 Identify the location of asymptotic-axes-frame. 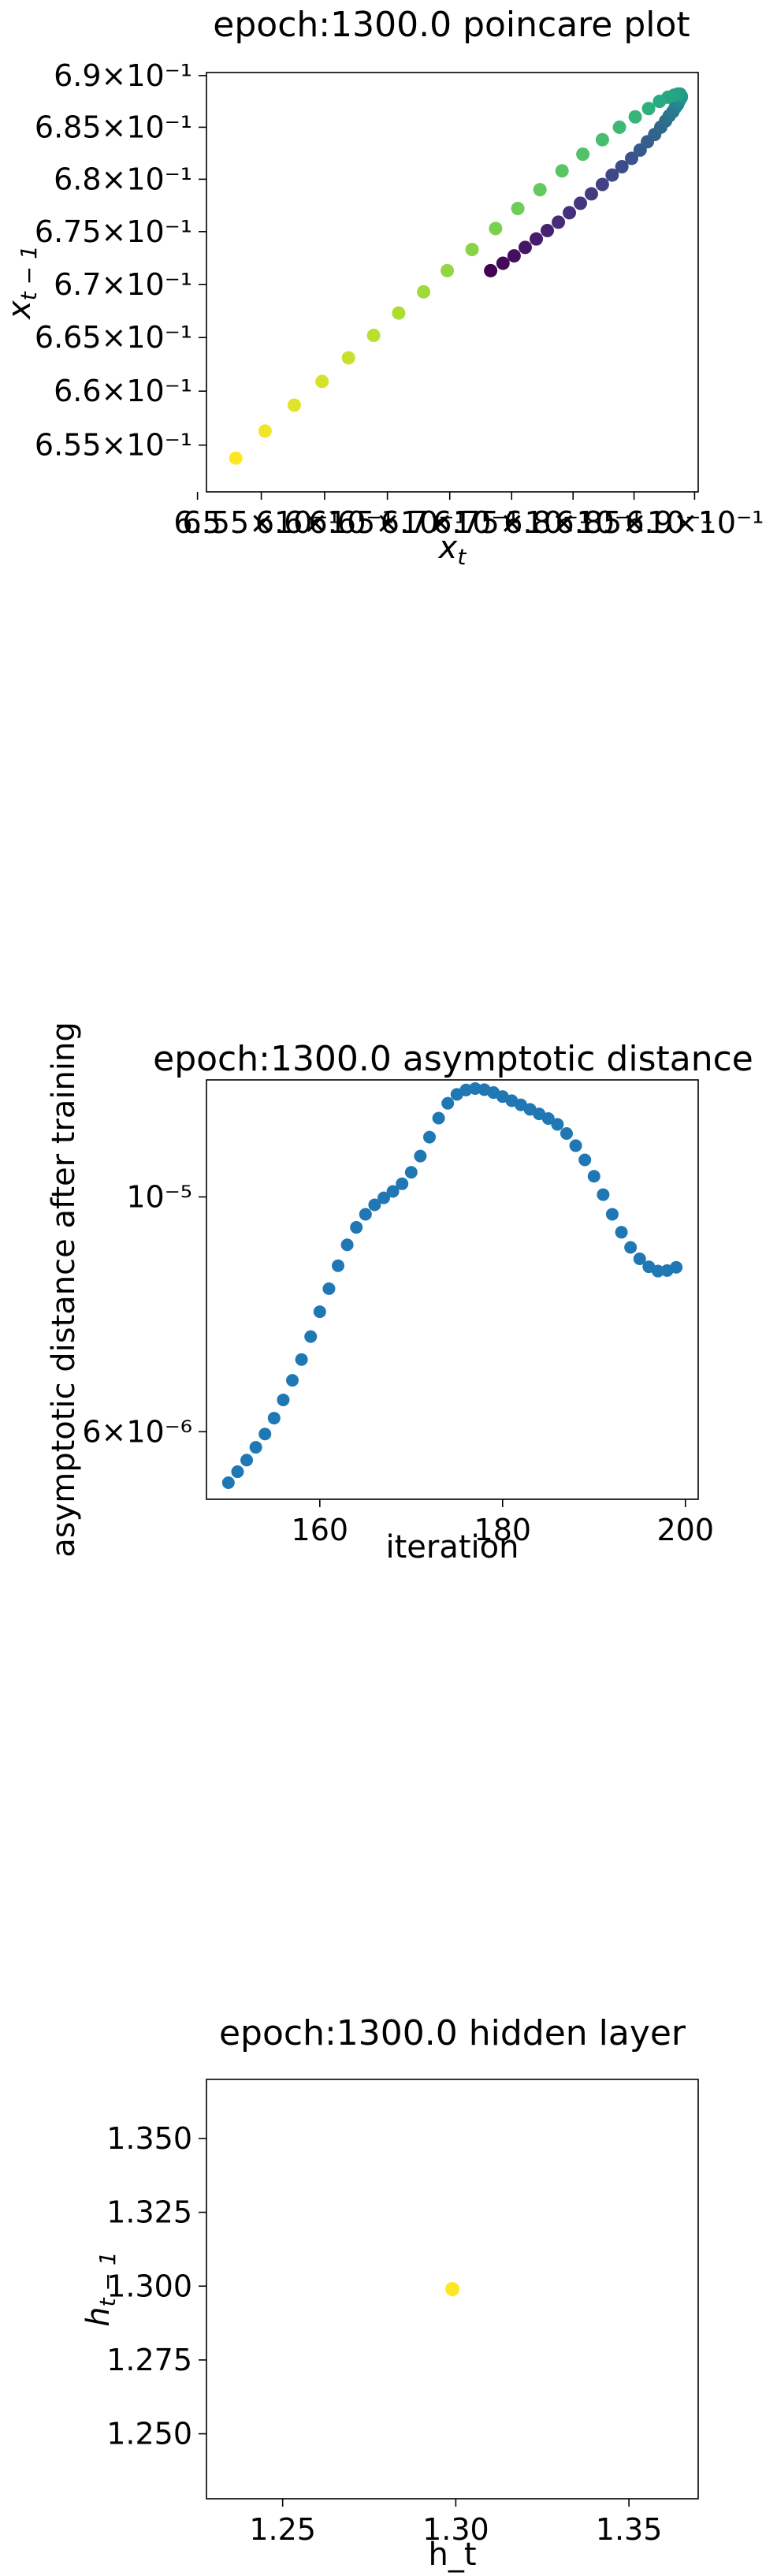
(452, 1289).